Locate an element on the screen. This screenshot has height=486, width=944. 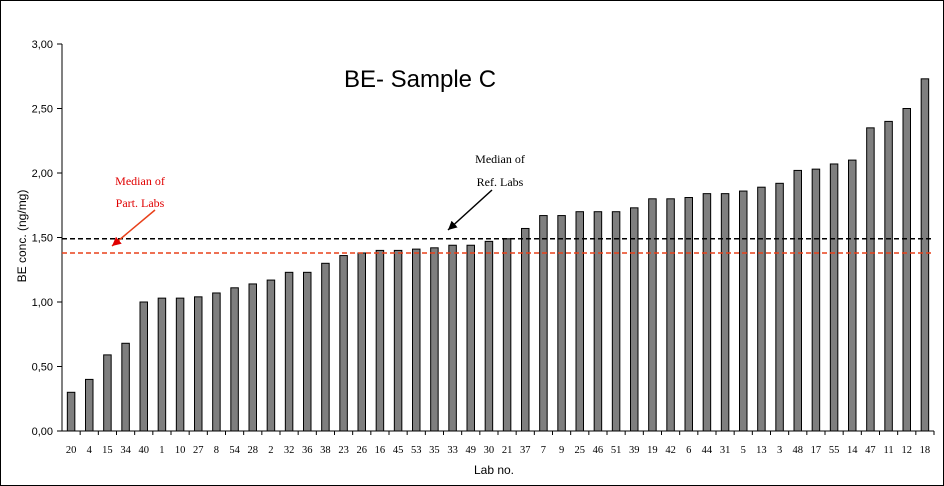
y-ticks: 0,00 0,50 1,00 1,50 2,00 2,50 3,00 is located at coordinates (47, 238).